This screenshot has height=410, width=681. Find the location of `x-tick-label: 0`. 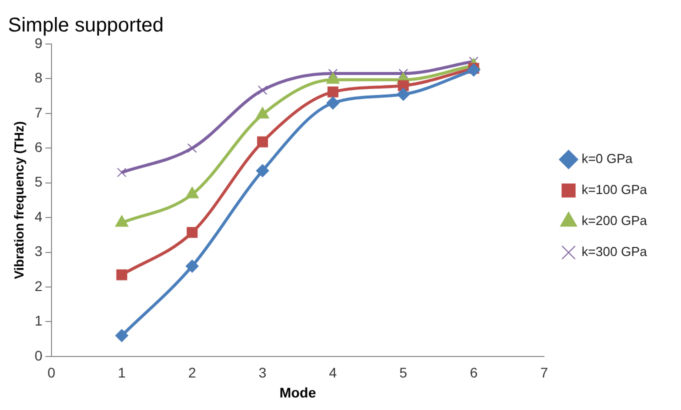

x-tick-label: 0 is located at coordinates (51, 372).